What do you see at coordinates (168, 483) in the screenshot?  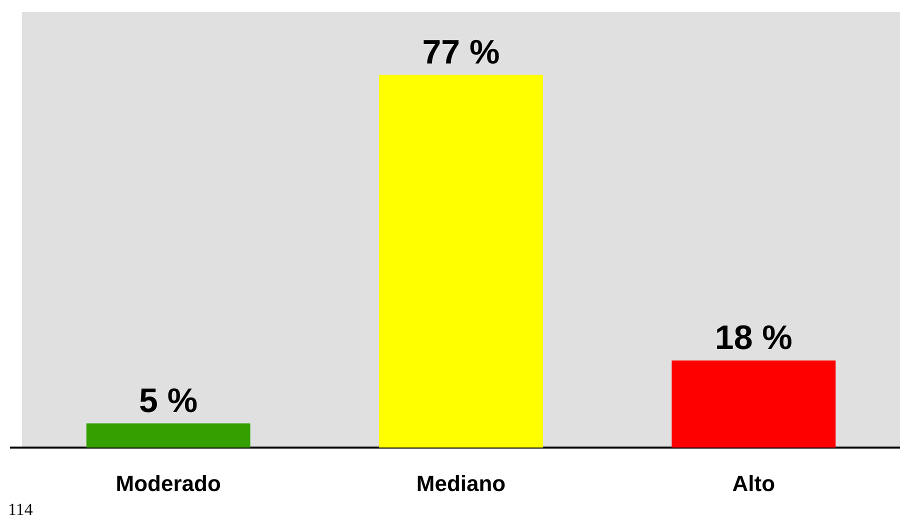 I see `x-tick-label: Moderado` at bounding box center [168, 483].